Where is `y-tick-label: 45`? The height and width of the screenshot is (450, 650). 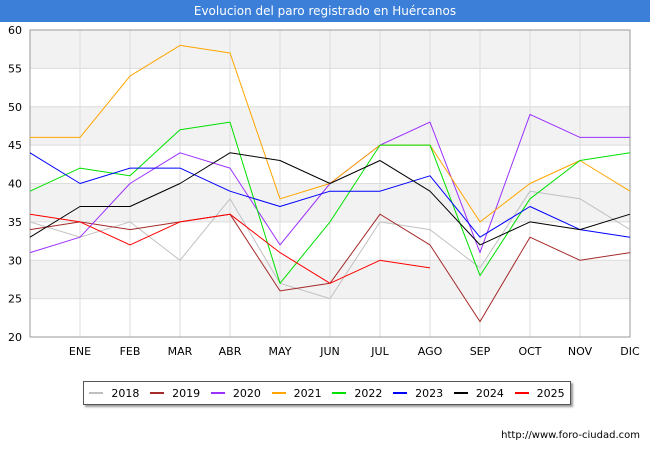
y-tick-label: 45 is located at coordinates (15, 145).